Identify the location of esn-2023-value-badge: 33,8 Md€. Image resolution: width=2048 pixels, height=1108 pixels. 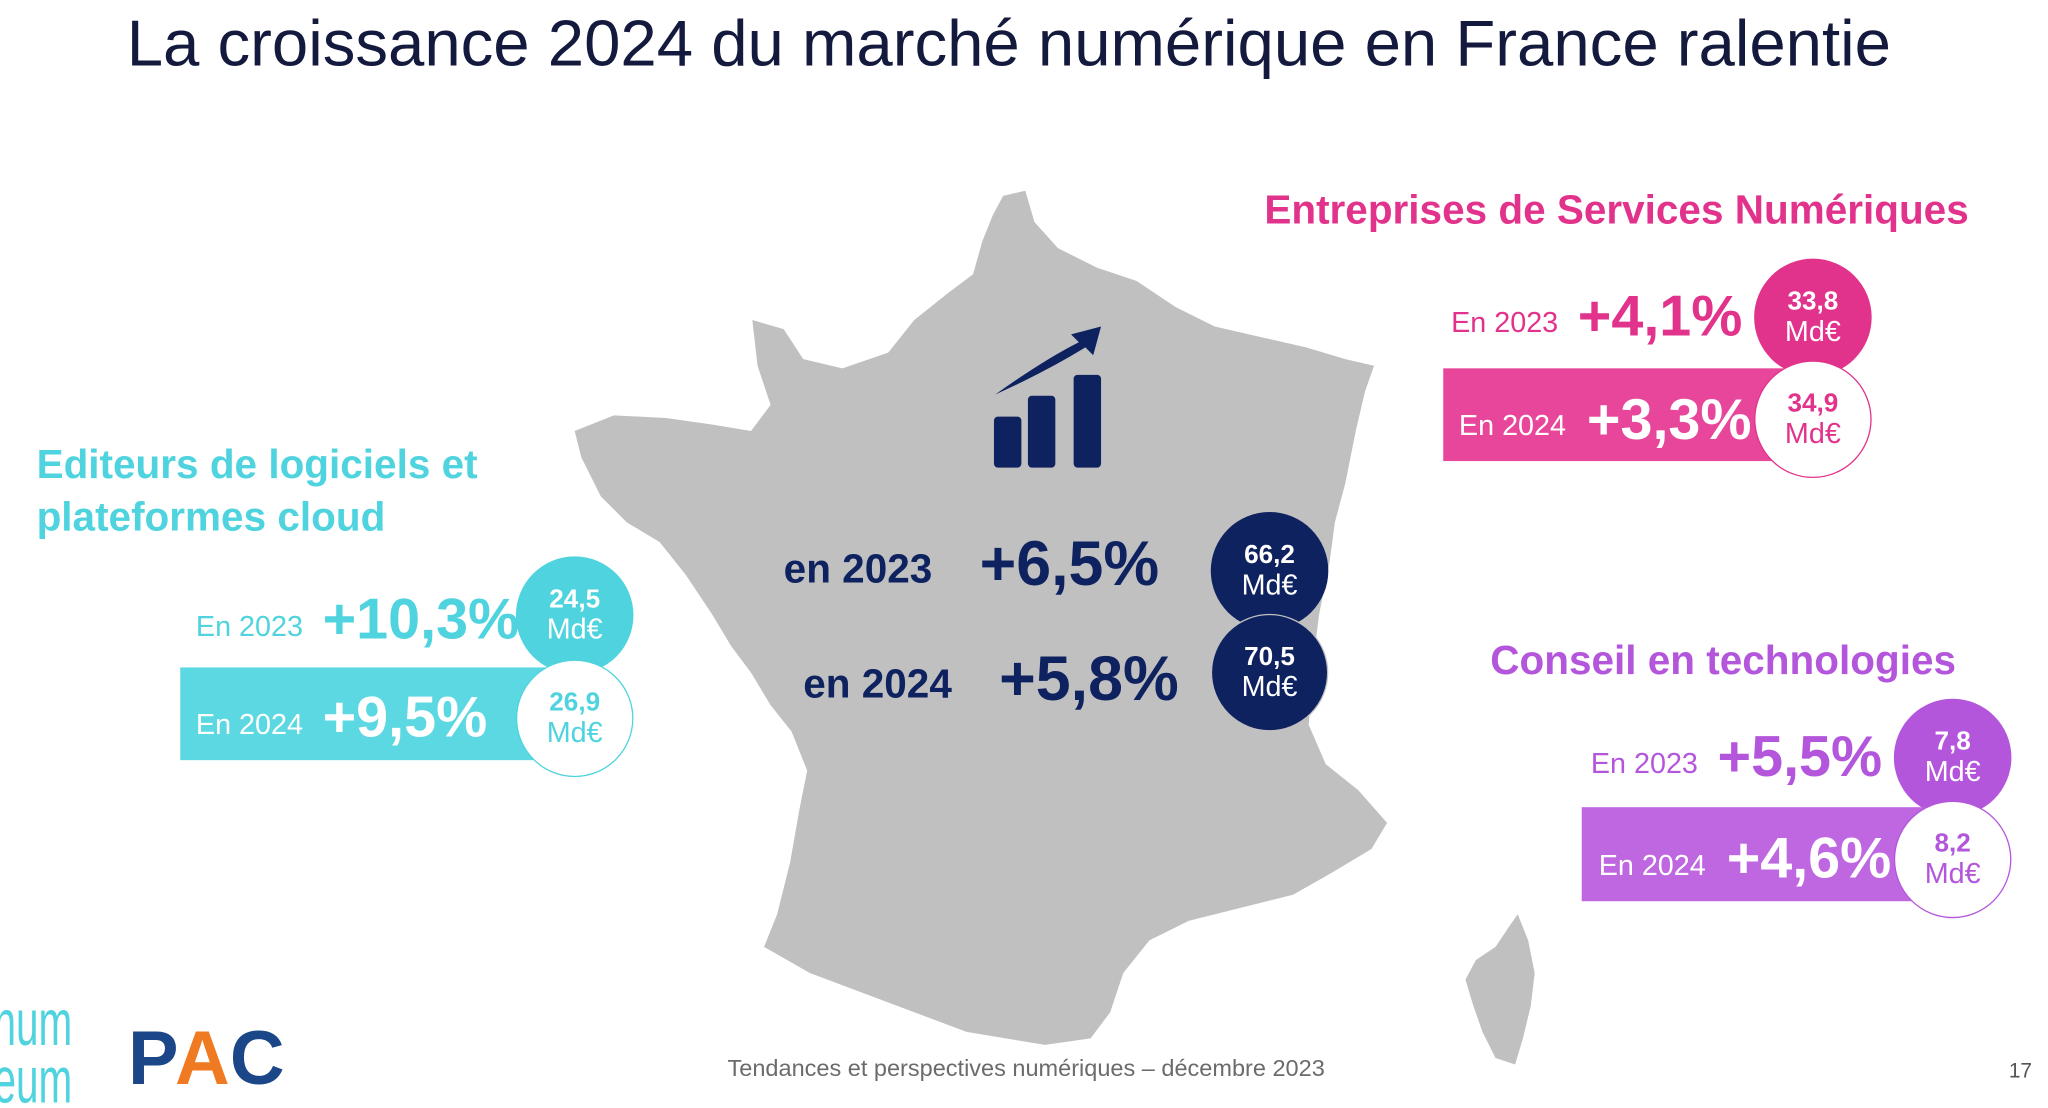
(1813, 317).